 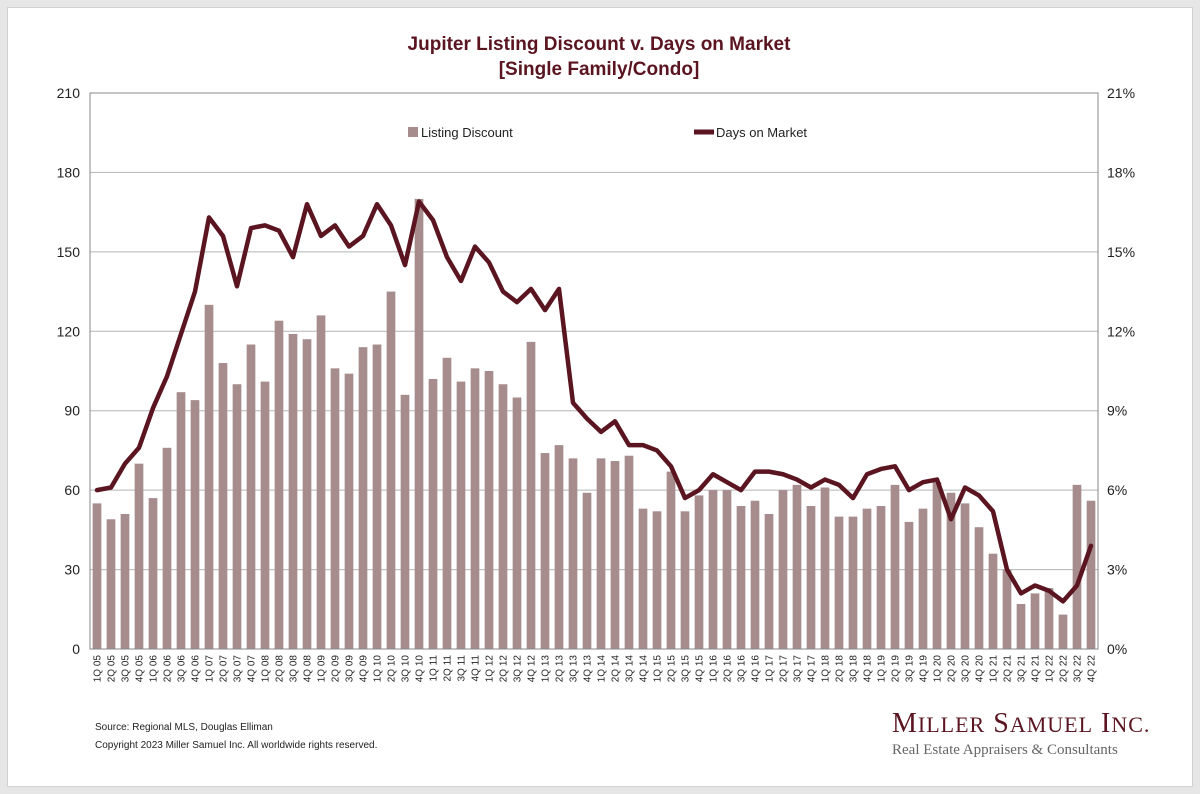 What do you see at coordinates (1121, 172) in the screenshot?
I see `right-tick-label: 18%` at bounding box center [1121, 172].